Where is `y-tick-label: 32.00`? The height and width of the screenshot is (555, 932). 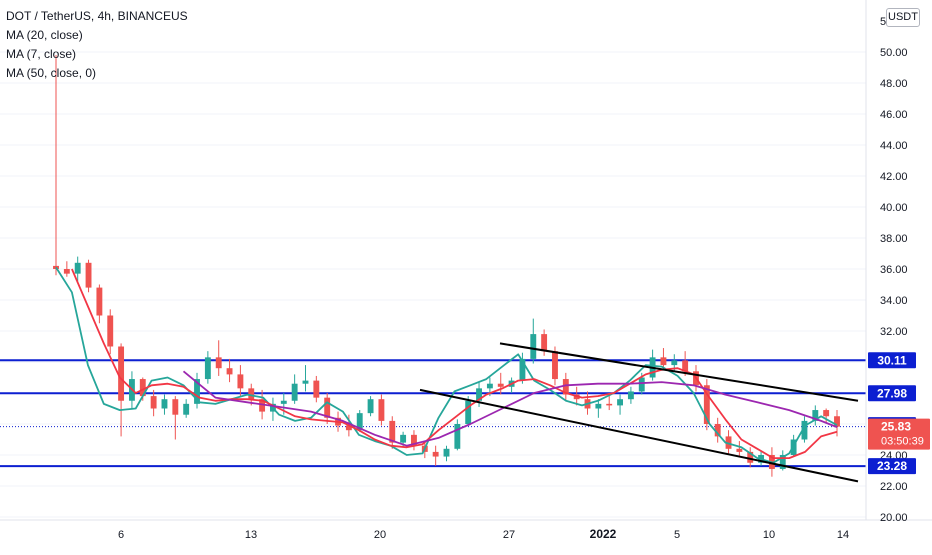
y-tick-label: 32.00 is located at coordinates (894, 332).